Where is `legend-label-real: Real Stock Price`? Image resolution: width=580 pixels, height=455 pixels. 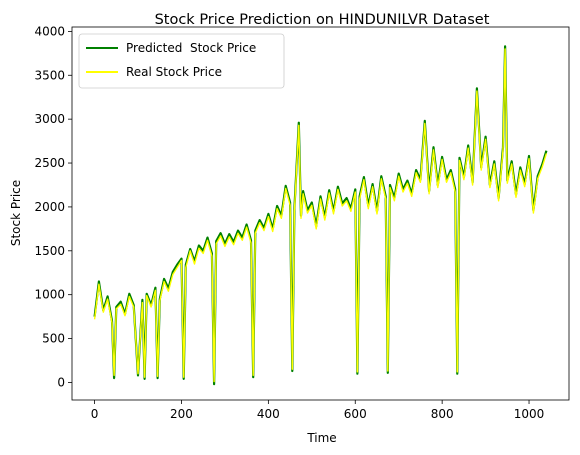 legend-label-real: Real Stock Price is located at coordinates (174, 72).